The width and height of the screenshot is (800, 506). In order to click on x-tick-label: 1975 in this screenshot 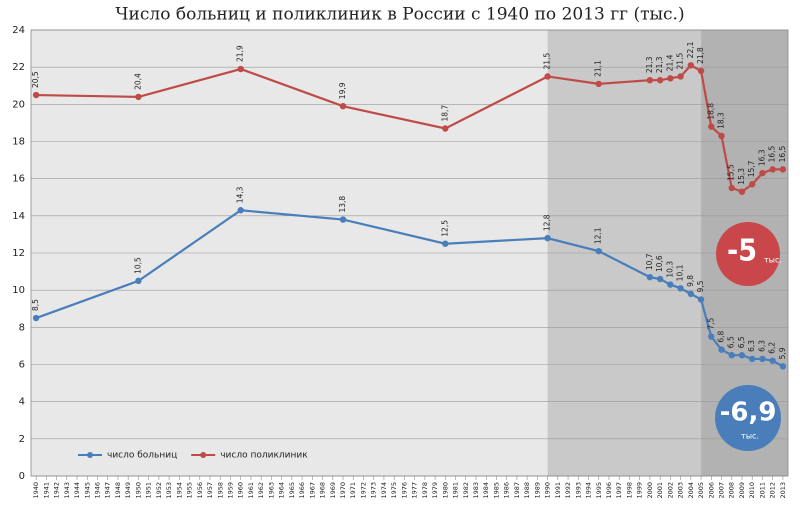, I will do `click(394, 490)`.